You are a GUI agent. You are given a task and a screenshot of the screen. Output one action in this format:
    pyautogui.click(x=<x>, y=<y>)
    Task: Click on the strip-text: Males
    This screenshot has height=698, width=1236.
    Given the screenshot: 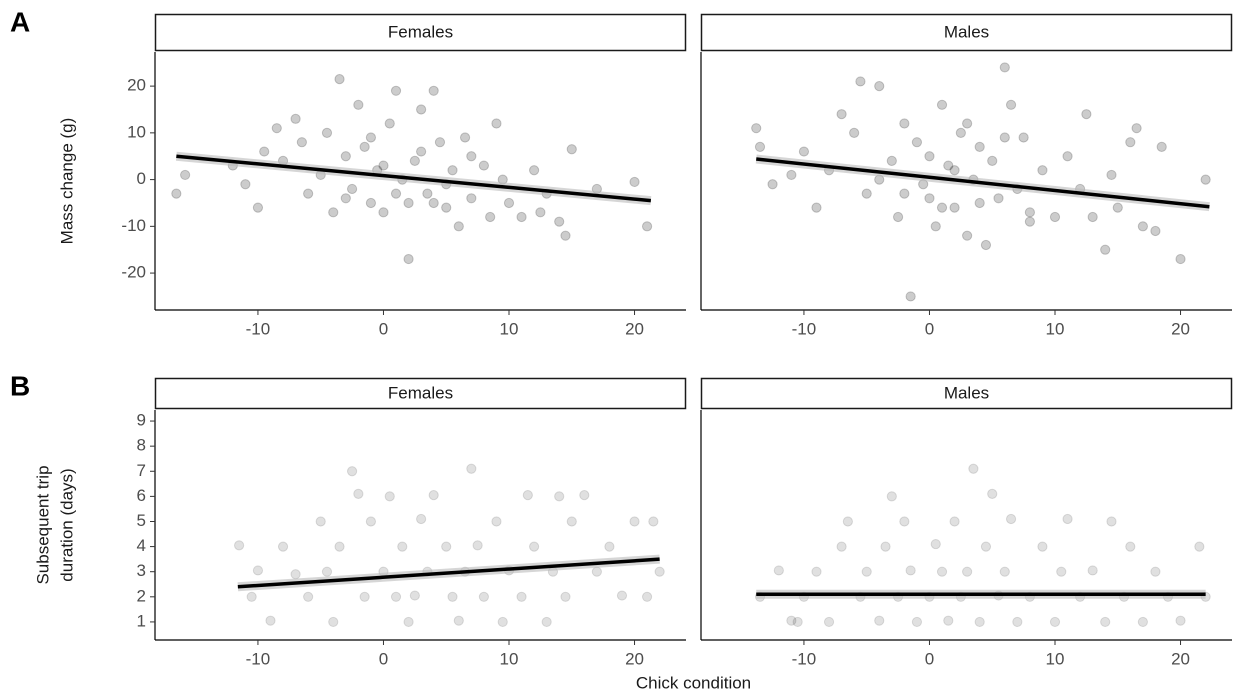 What is the action you would take?
    pyautogui.click(x=966, y=31)
    